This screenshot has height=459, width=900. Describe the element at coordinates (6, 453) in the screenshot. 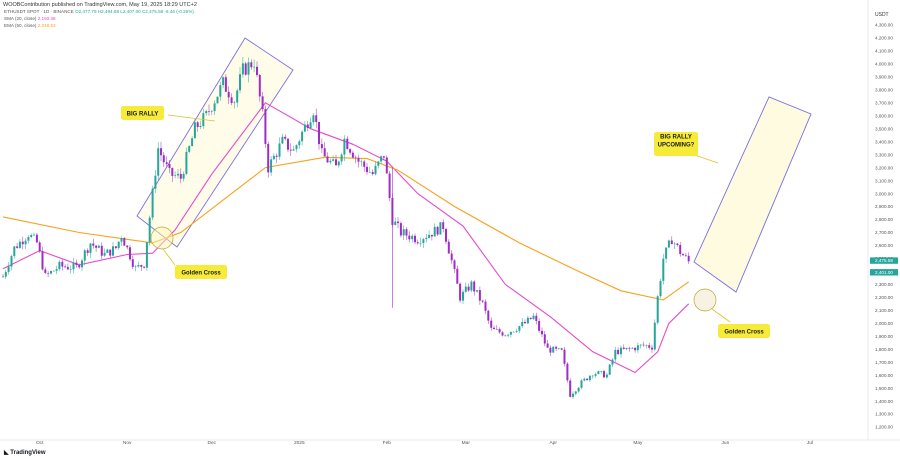

I see `tv-logo-icon: ◣` at that location.